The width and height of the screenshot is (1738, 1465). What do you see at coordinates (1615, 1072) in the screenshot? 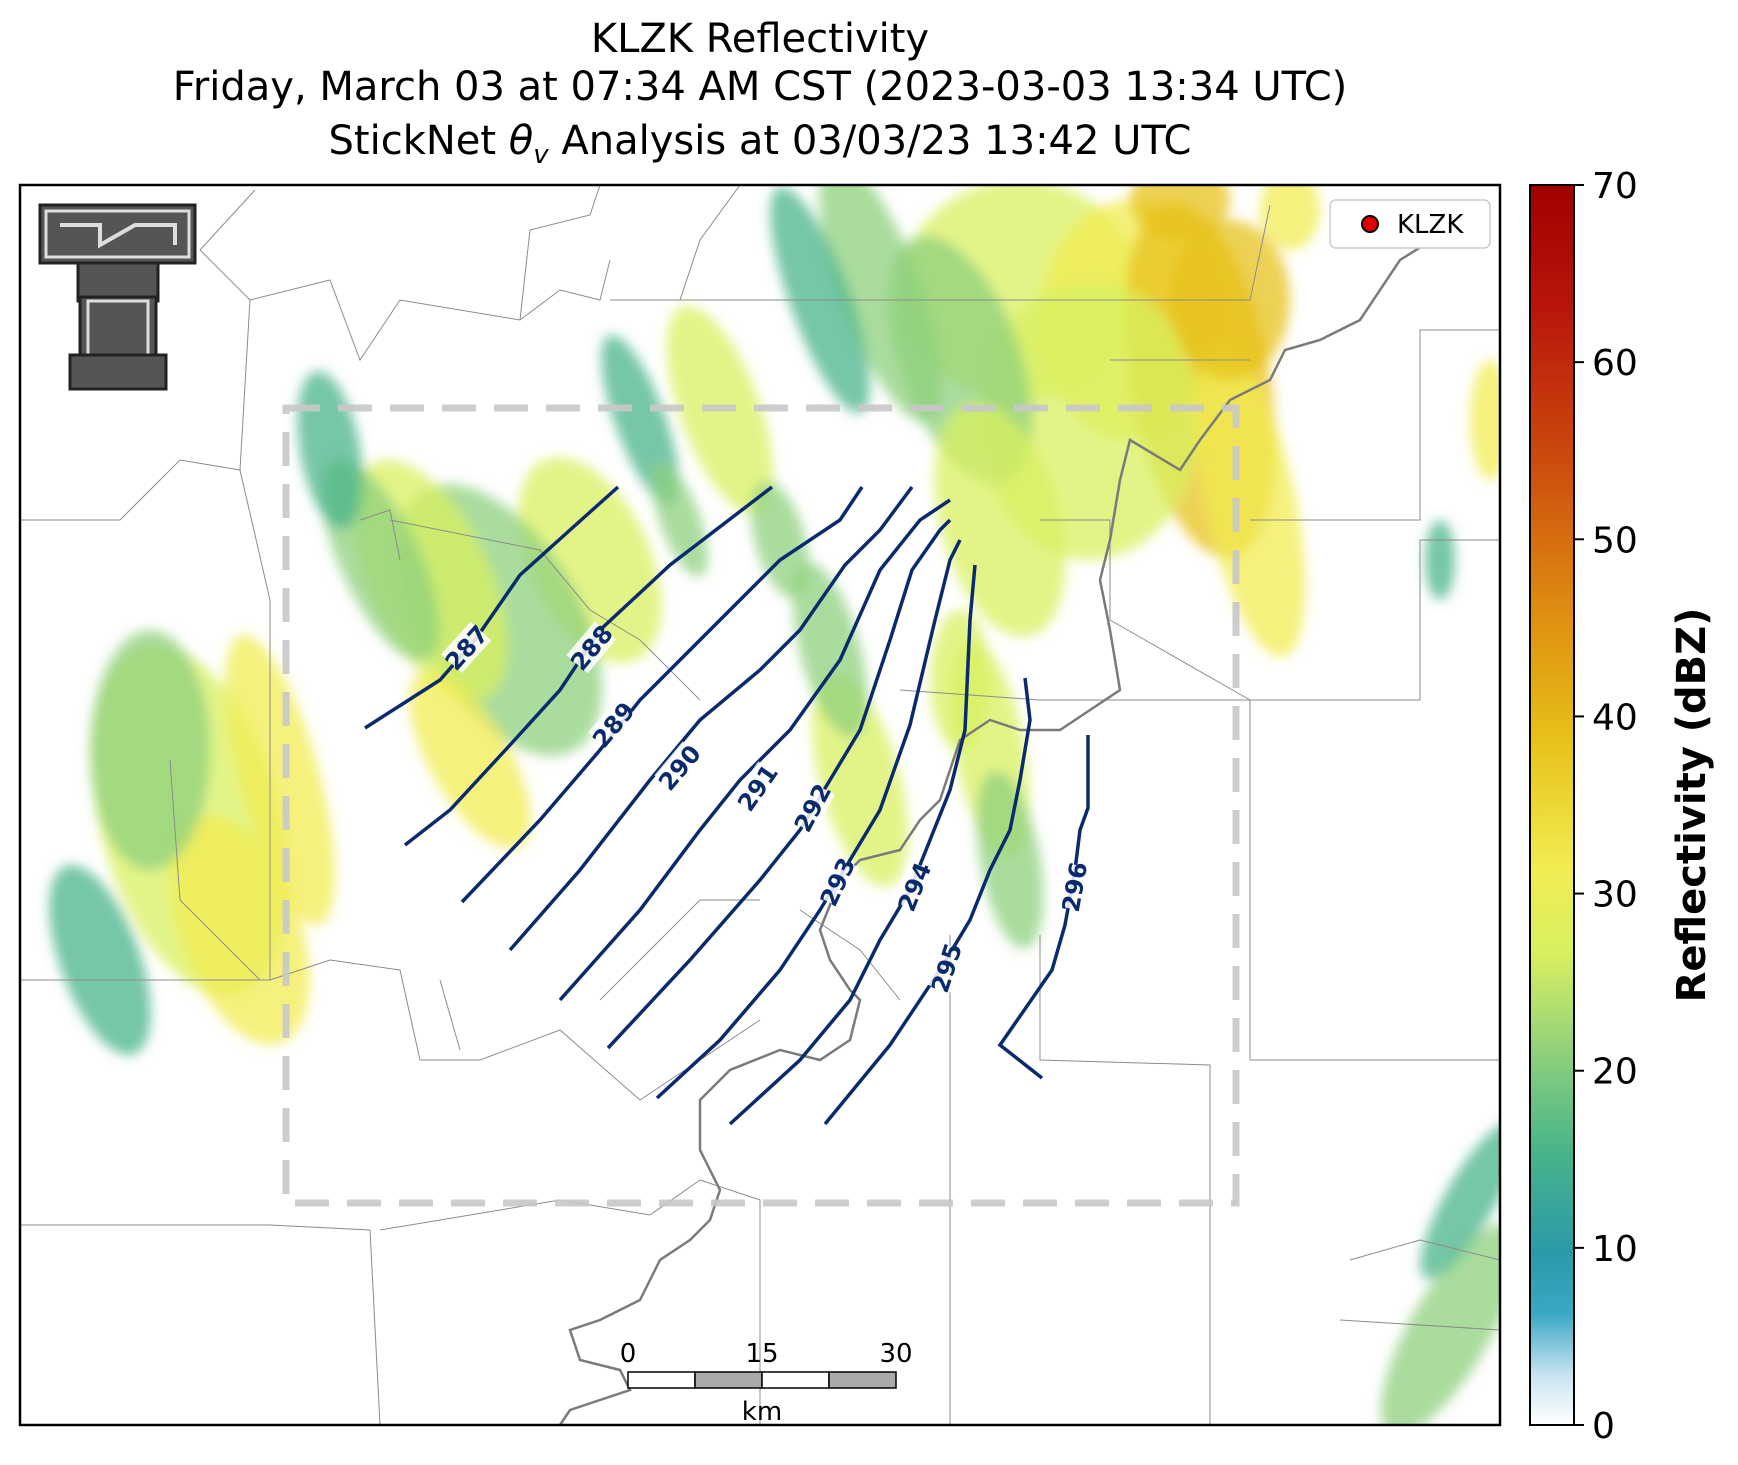
I see `colorbar-tick-label: 20` at bounding box center [1615, 1072].